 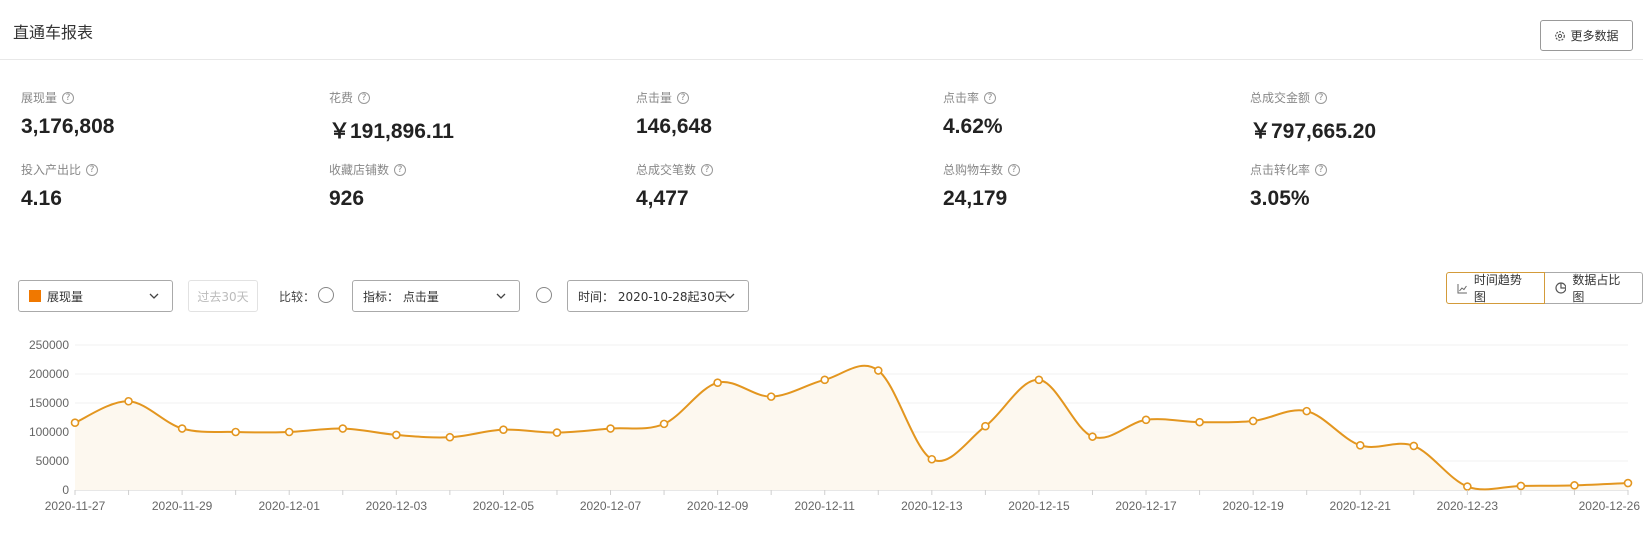 What do you see at coordinates (1289, 186) in the screenshot?
I see `metric-click-conversion: 点击转化率? 3.05%` at bounding box center [1289, 186].